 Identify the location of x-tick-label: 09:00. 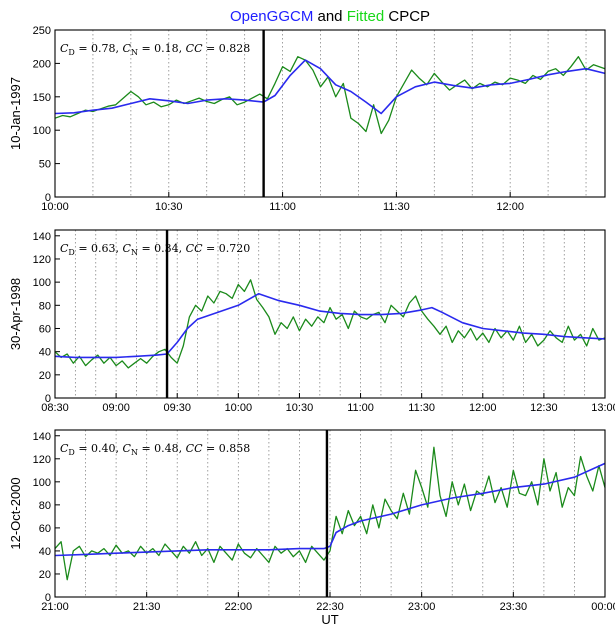
(116, 408).